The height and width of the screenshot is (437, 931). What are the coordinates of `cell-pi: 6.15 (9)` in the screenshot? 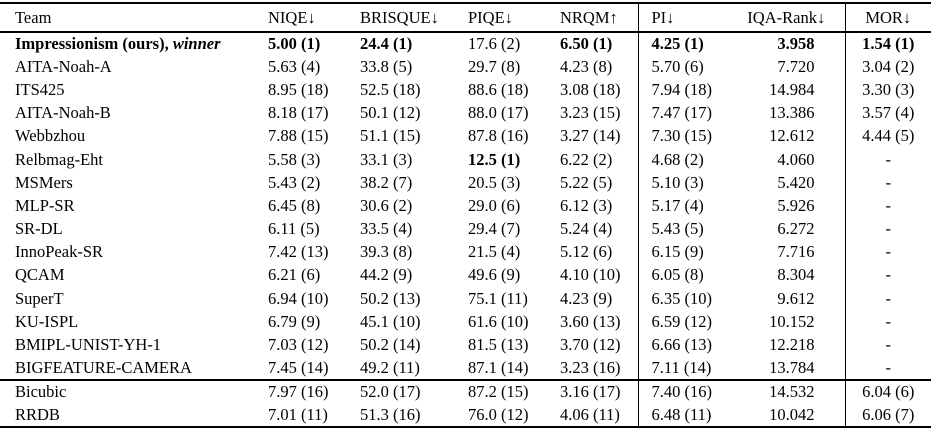 It's located at (682, 252).